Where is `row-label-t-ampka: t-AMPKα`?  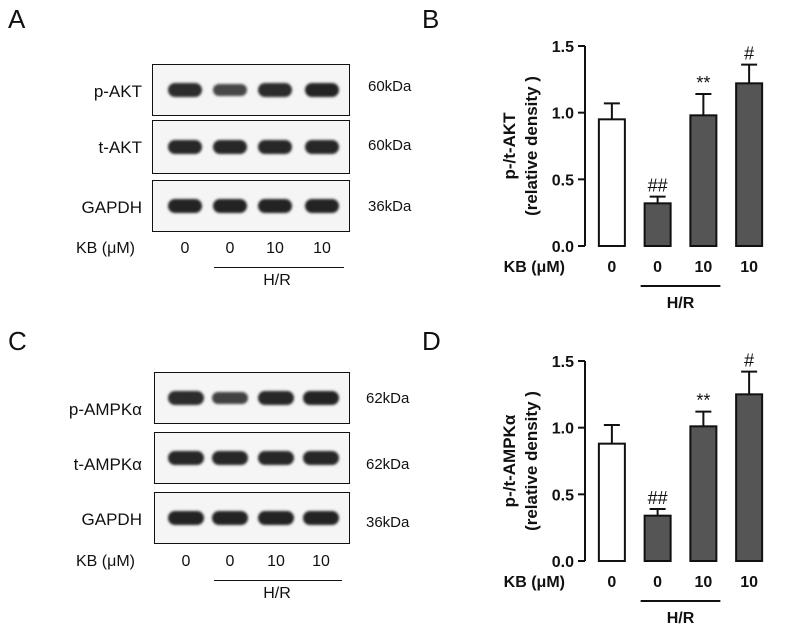
row-label-t-ampka: t-AMPKα is located at coordinates (107, 464).